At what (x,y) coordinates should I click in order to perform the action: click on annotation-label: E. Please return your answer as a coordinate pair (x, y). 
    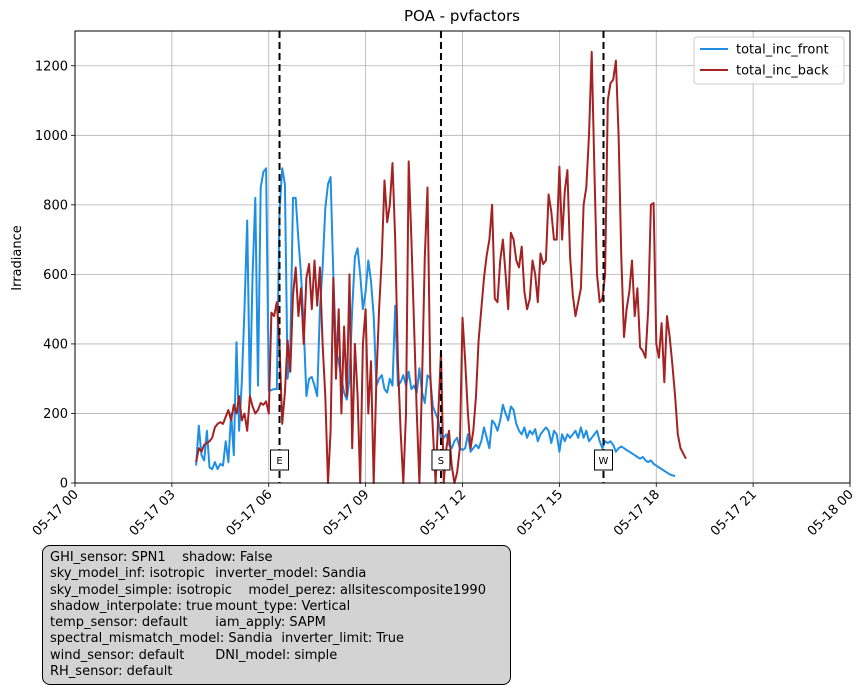
    Looking at the image, I should click on (279, 461).